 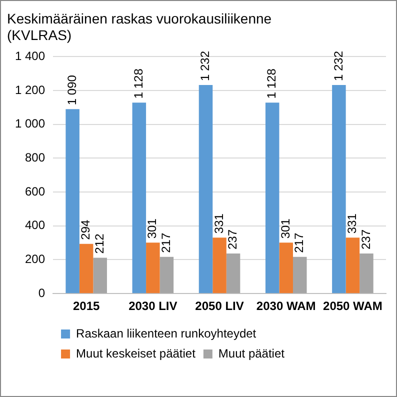 I want to click on y-tick-label: 400, so click(x=35, y=225).